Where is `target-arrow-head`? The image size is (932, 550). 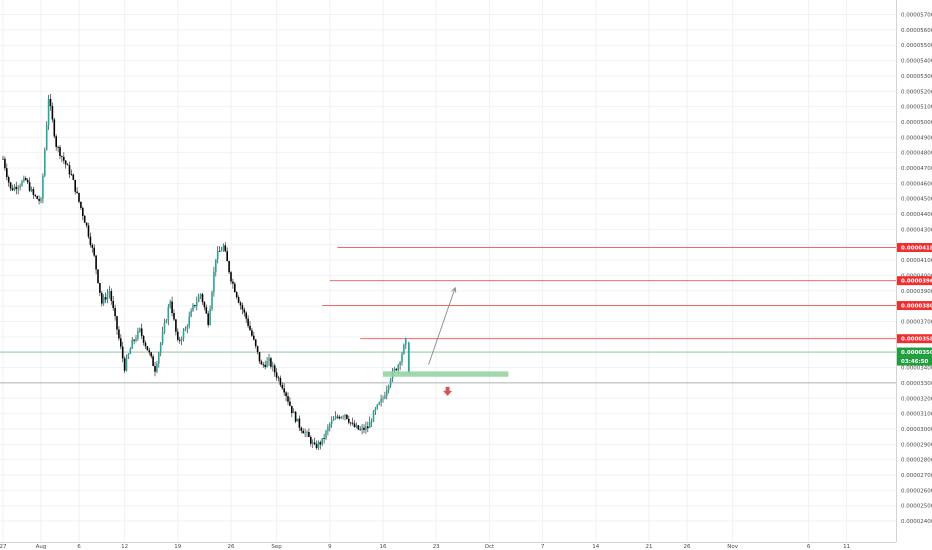 target-arrow-head is located at coordinates (454, 289).